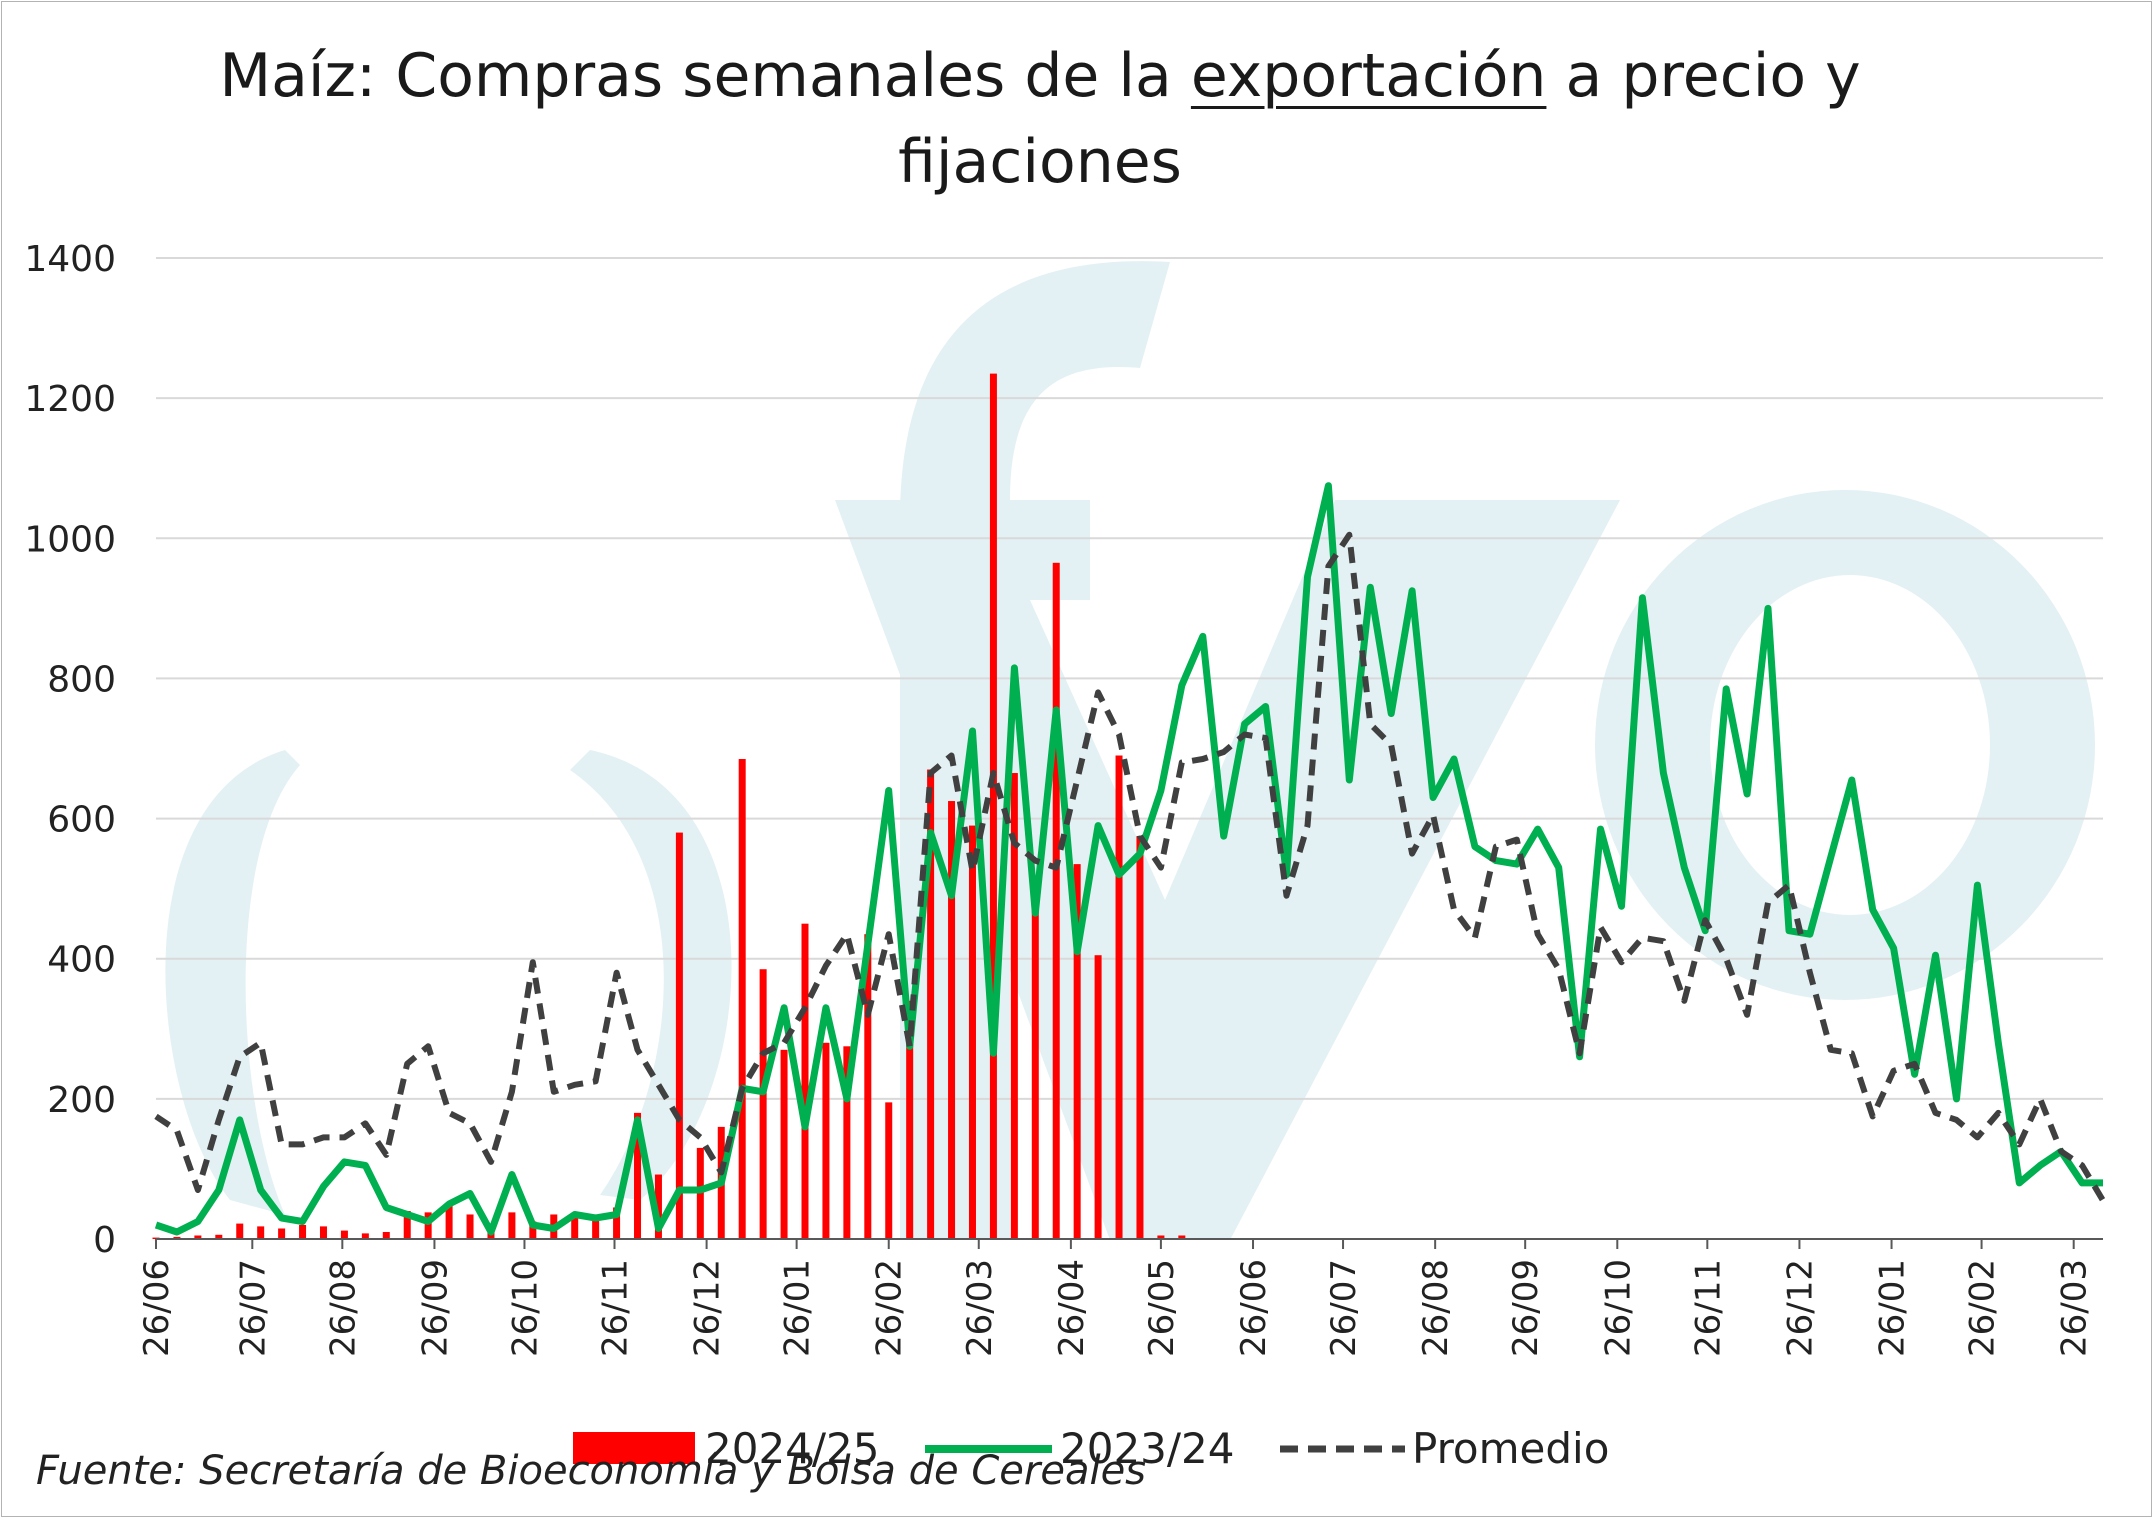 This screenshot has height=1520, width=2155. Describe the element at coordinates (70, 539) in the screenshot. I see `y-tick-label: 1000` at that location.